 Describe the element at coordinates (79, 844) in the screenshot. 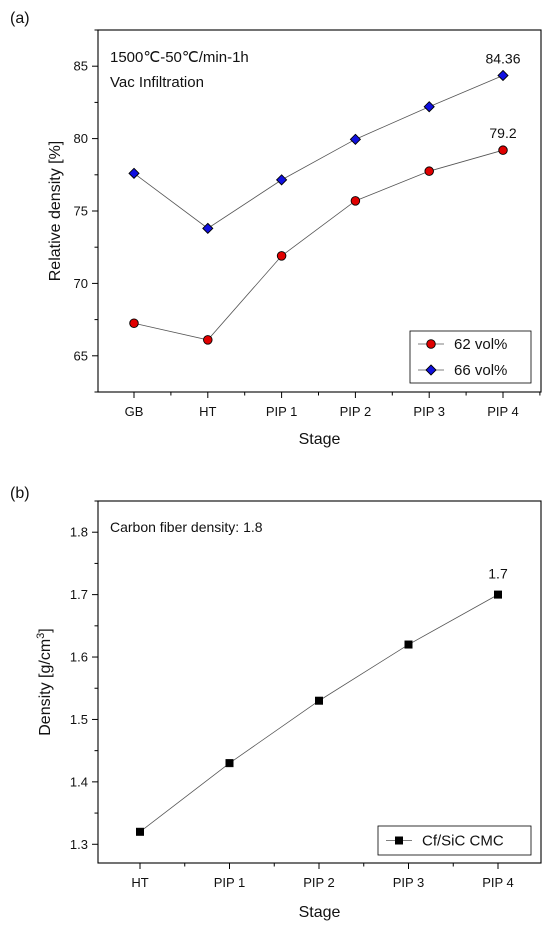

I see `chart2-y-tick-label: 1.3` at that location.